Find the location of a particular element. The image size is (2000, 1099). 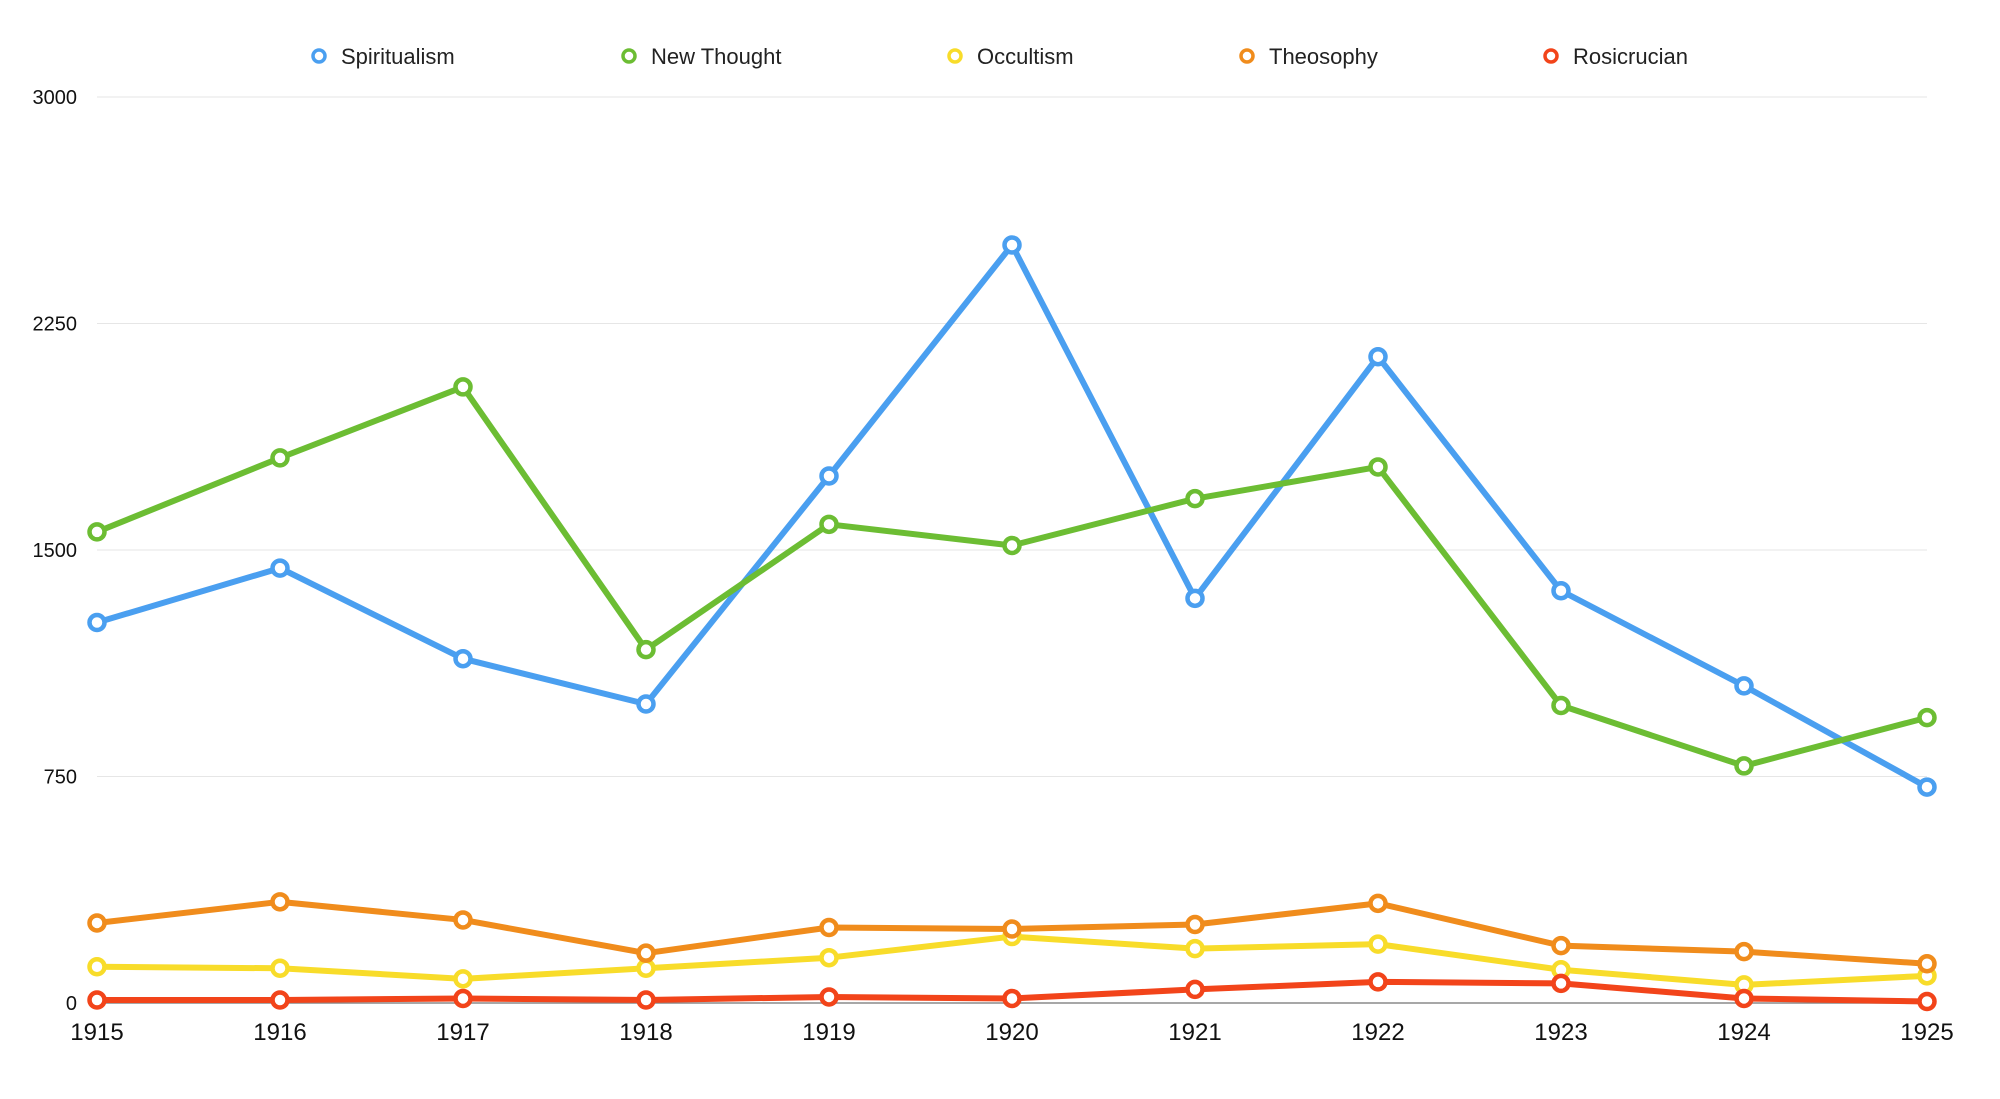

legend-label: Rosicrucian is located at coordinates (1630, 56).